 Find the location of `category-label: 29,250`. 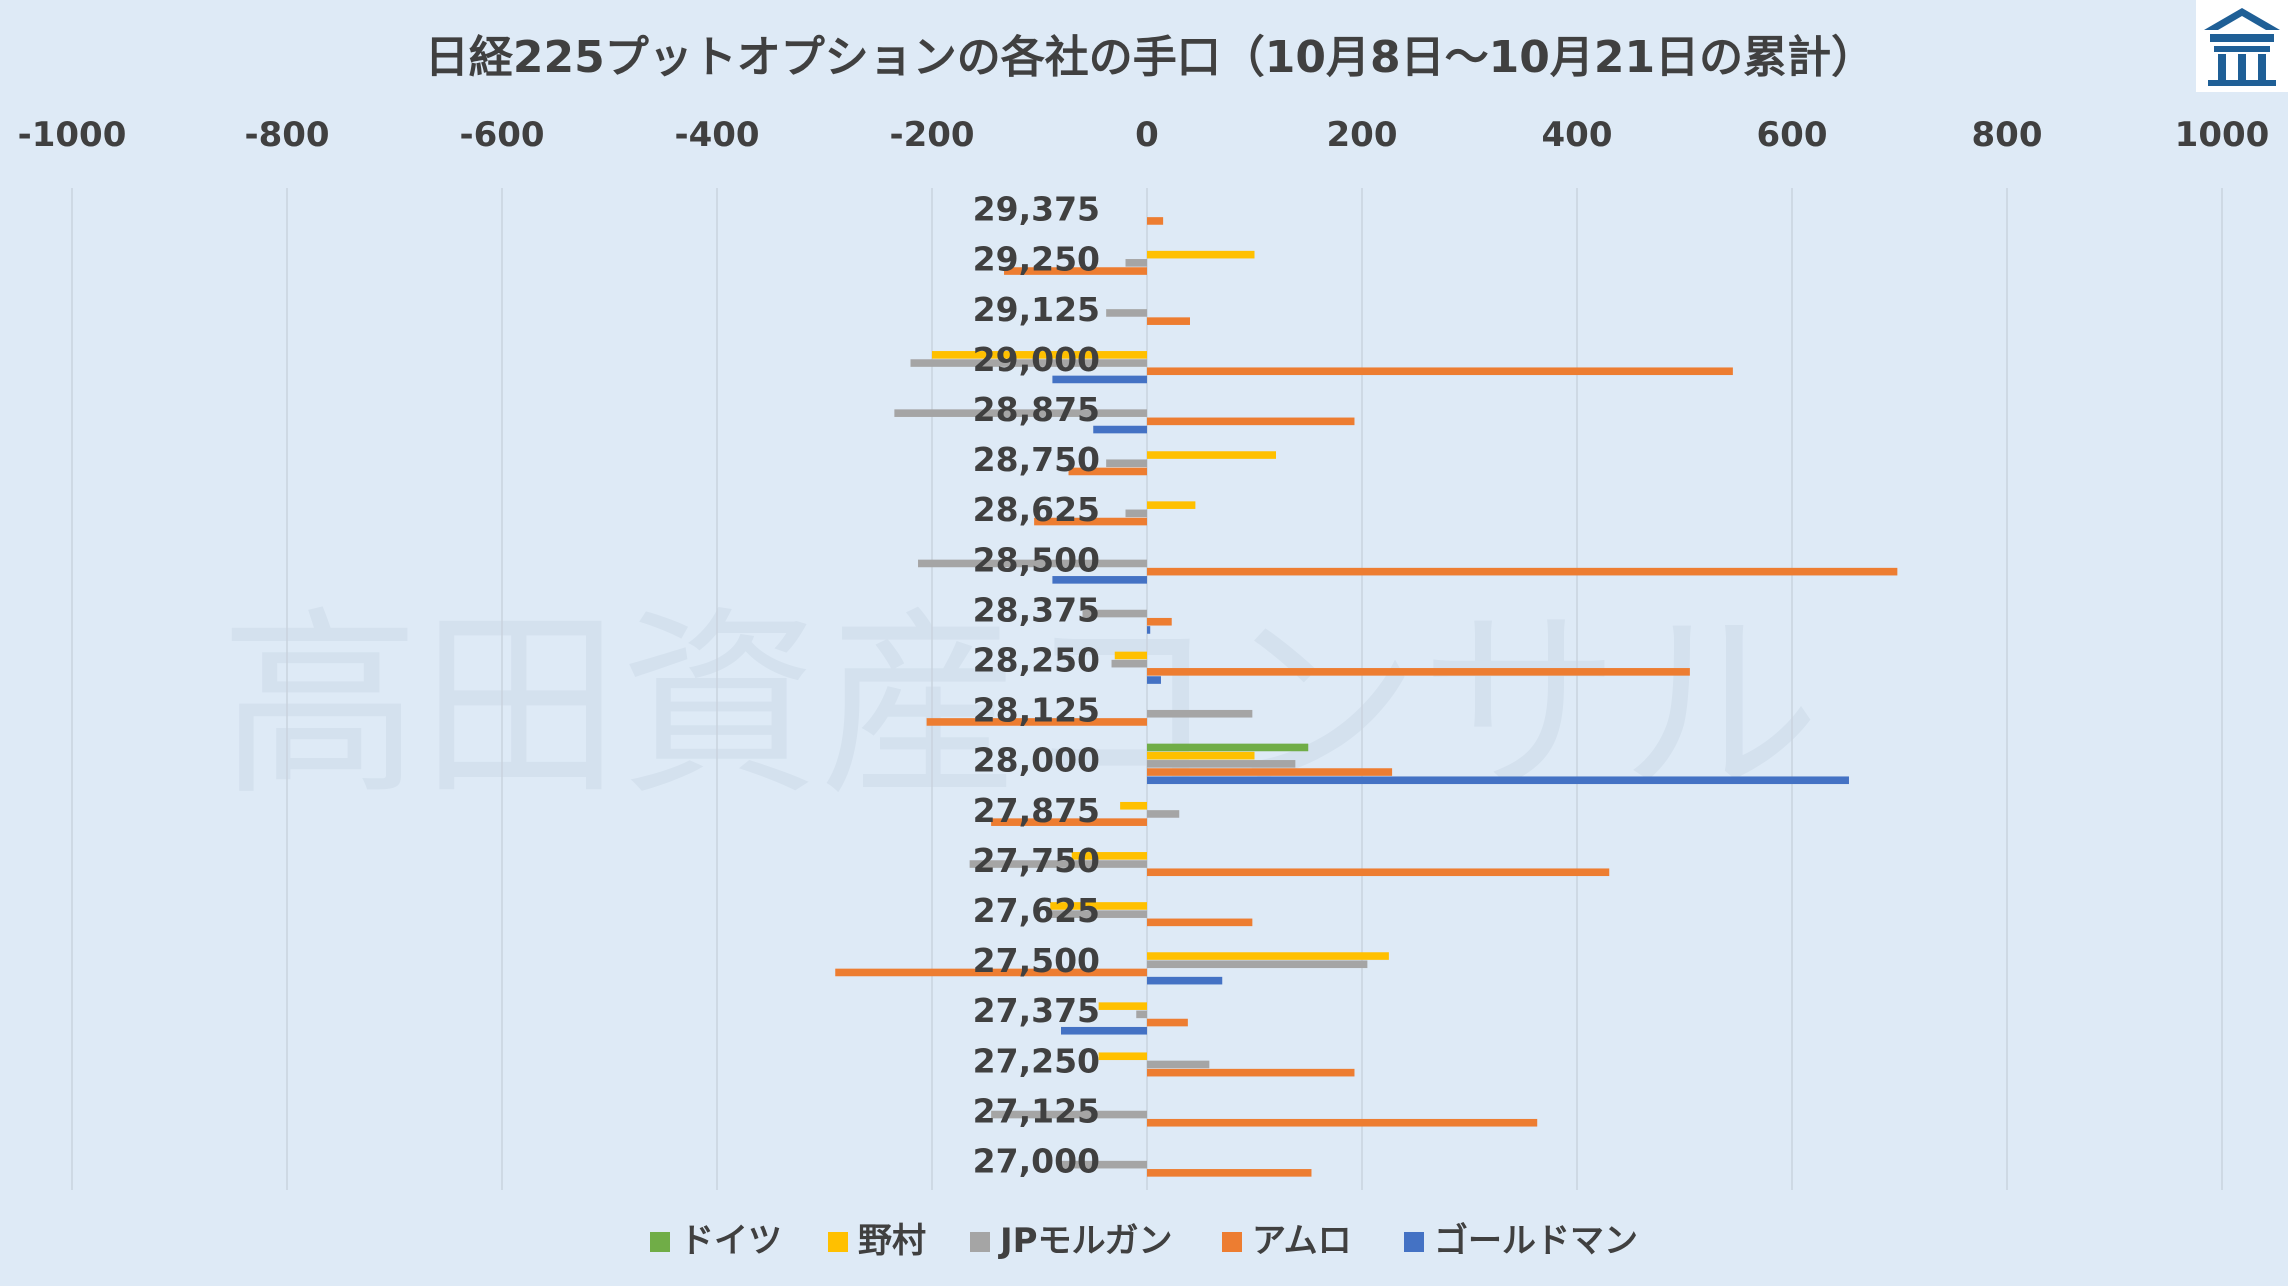

category-label: 29,250 is located at coordinates (1036, 259).